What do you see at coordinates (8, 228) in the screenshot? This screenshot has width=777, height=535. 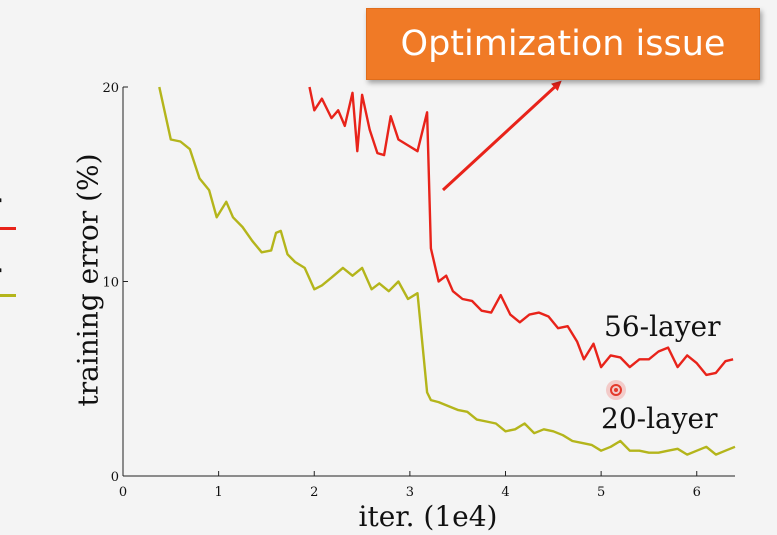 I see `left-legend-swatch-red` at bounding box center [8, 228].